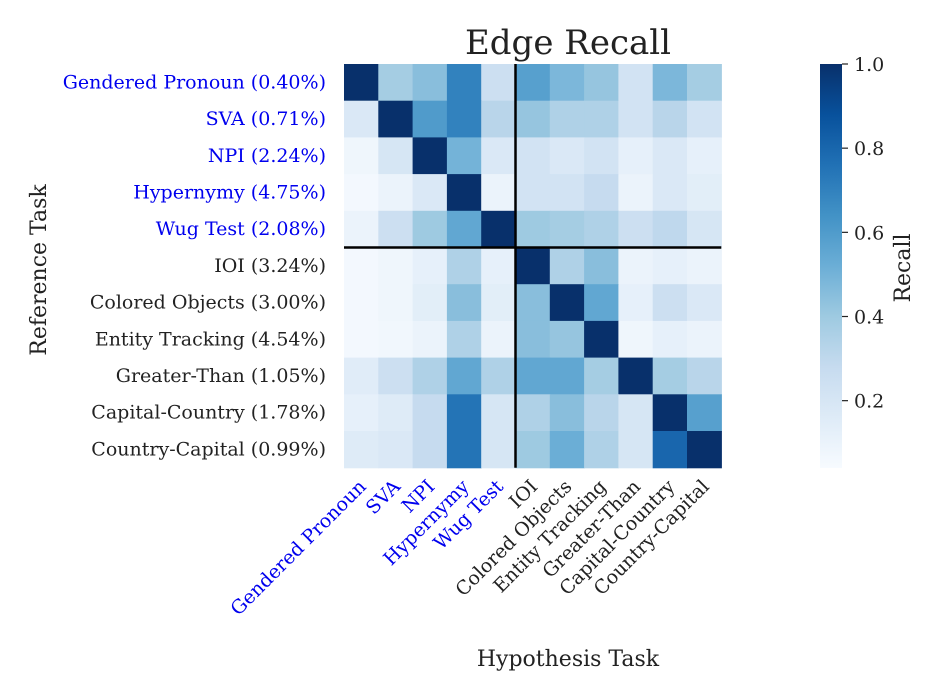 This screenshot has height=698, width=931. What do you see at coordinates (266, 119) in the screenshot?
I see `y-tick-label: SVA (0.71%)` at bounding box center [266, 119].